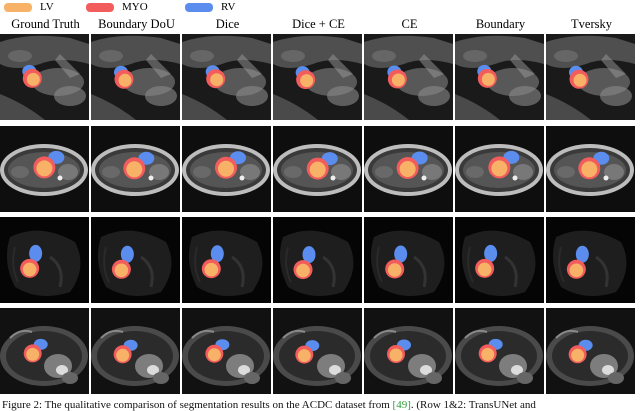 The width and height of the screenshot is (640, 411). Describe the element at coordinates (135, 7) in the screenshot. I see `legend-label-myo: MYO` at that location.